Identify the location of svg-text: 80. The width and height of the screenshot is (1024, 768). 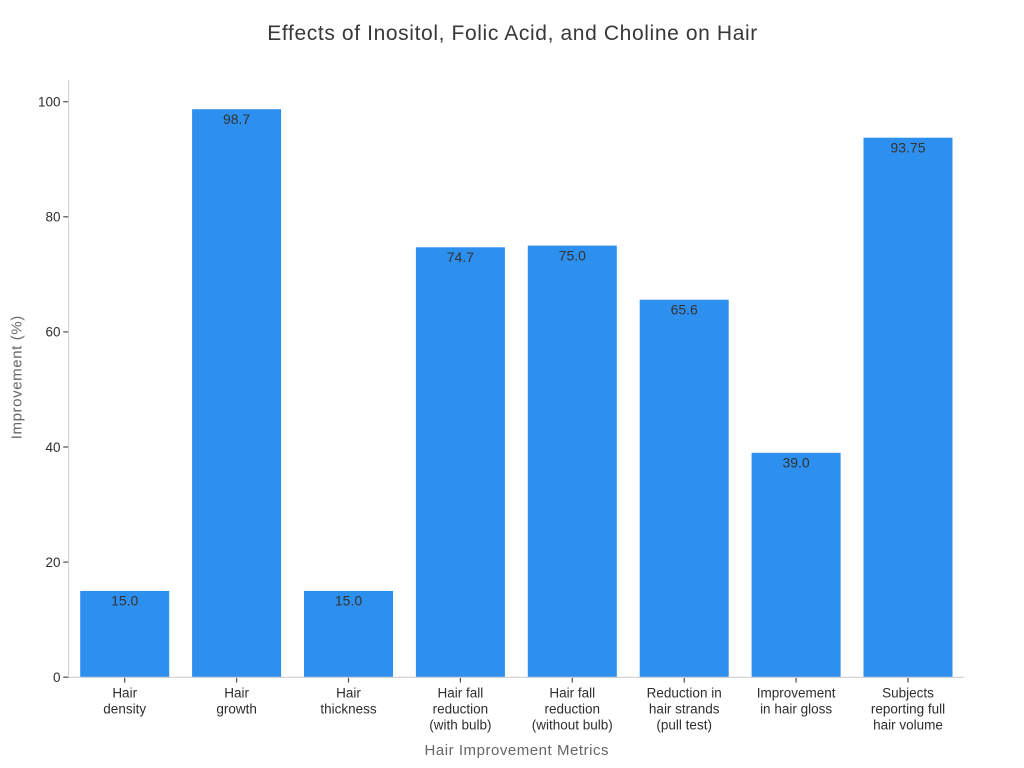
(52, 217).